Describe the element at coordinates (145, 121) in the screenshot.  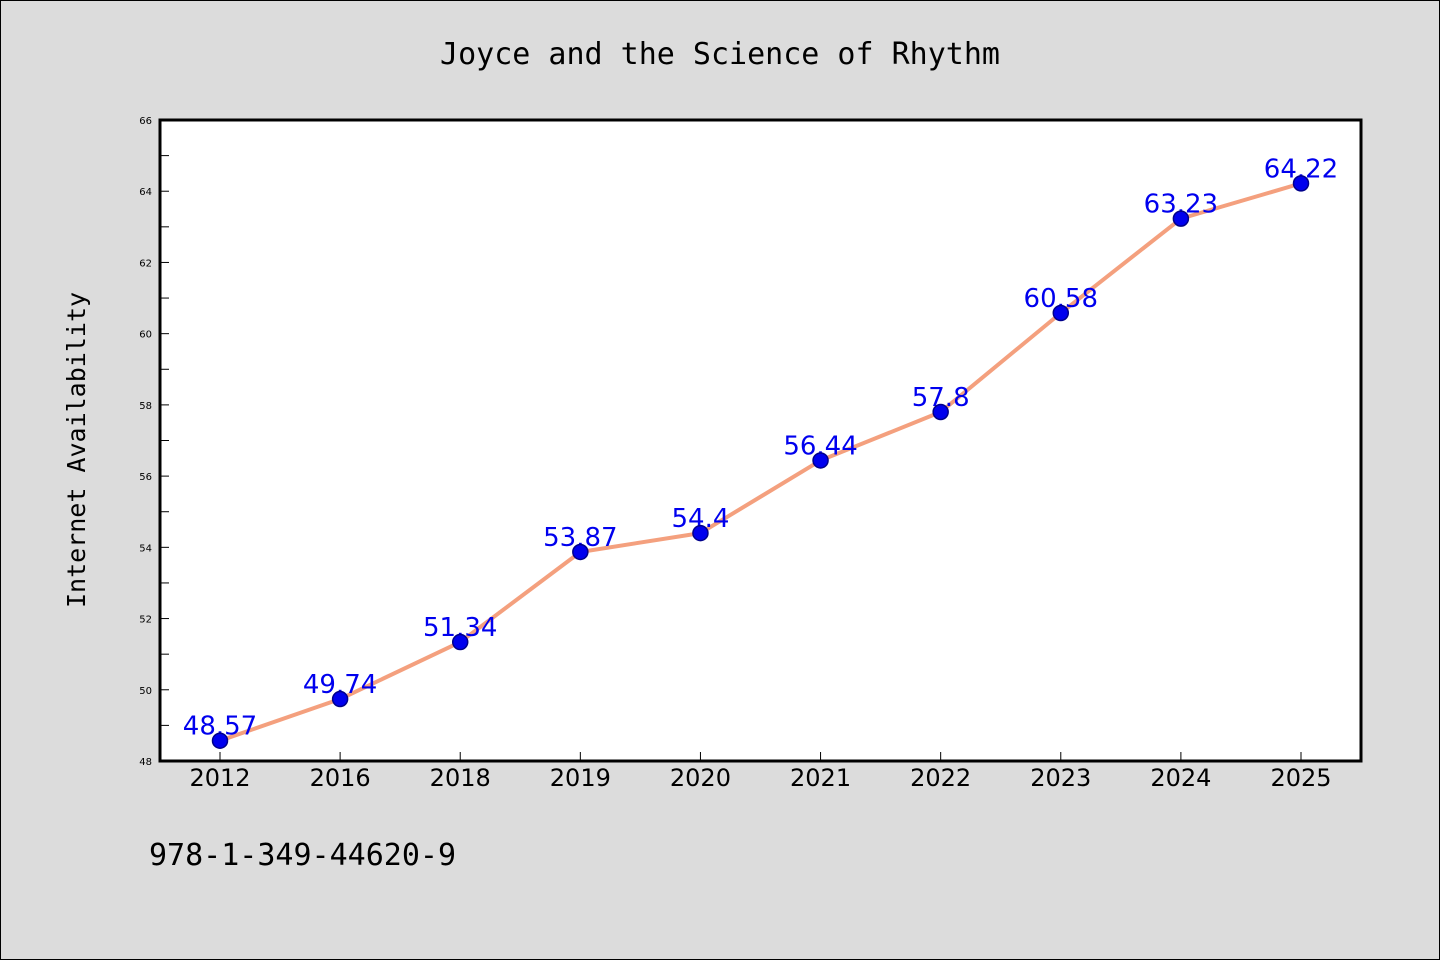
I see `y-tick-label-66: 66` at that location.